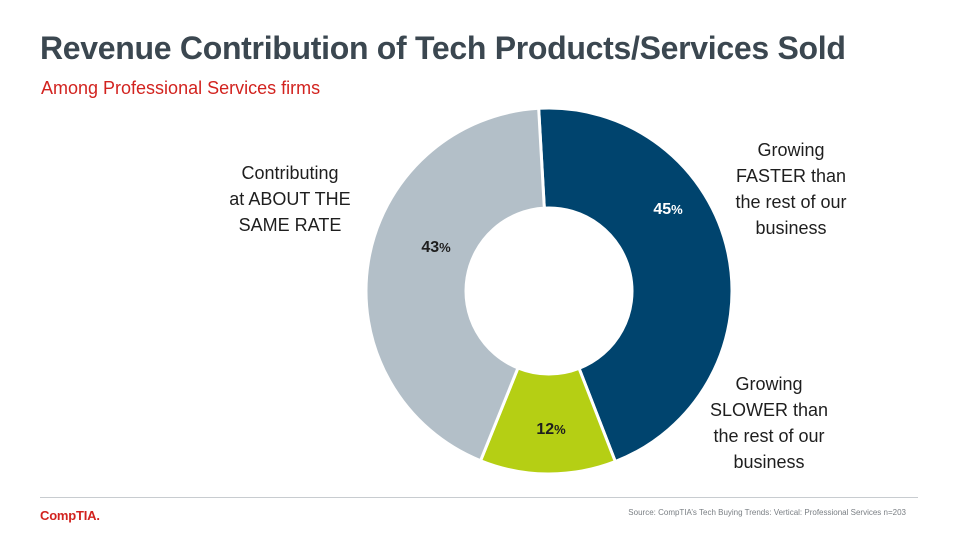 This screenshot has height=540, width=960. What do you see at coordinates (769, 462) in the screenshot?
I see `slice-label-slower-line: business` at bounding box center [769, 462].